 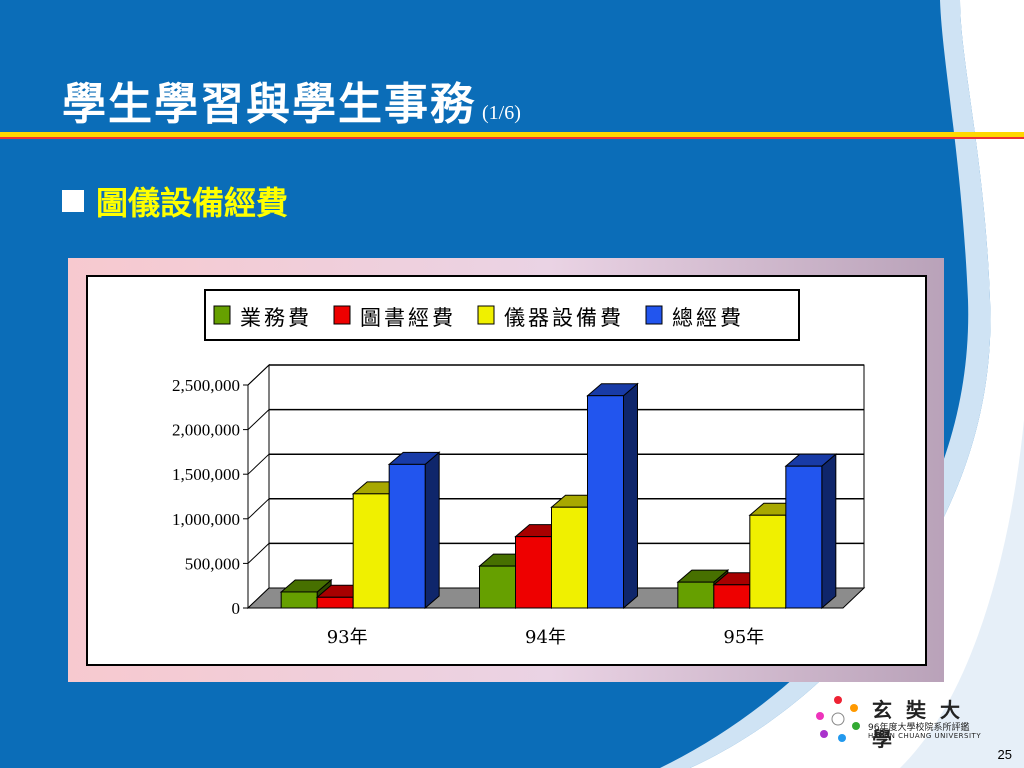 What do you see at coordinates (838, 719) in the screenshot?
I see `logo-emblem-icon` at bounding box center [838, 719].